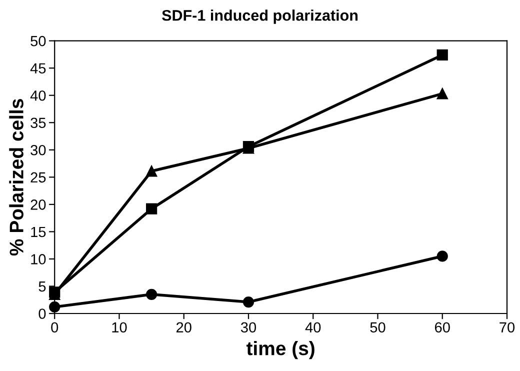  Describe the element at coordinates (184, 327) in the screenshot. I see `x-tick-label: 20` at that location.